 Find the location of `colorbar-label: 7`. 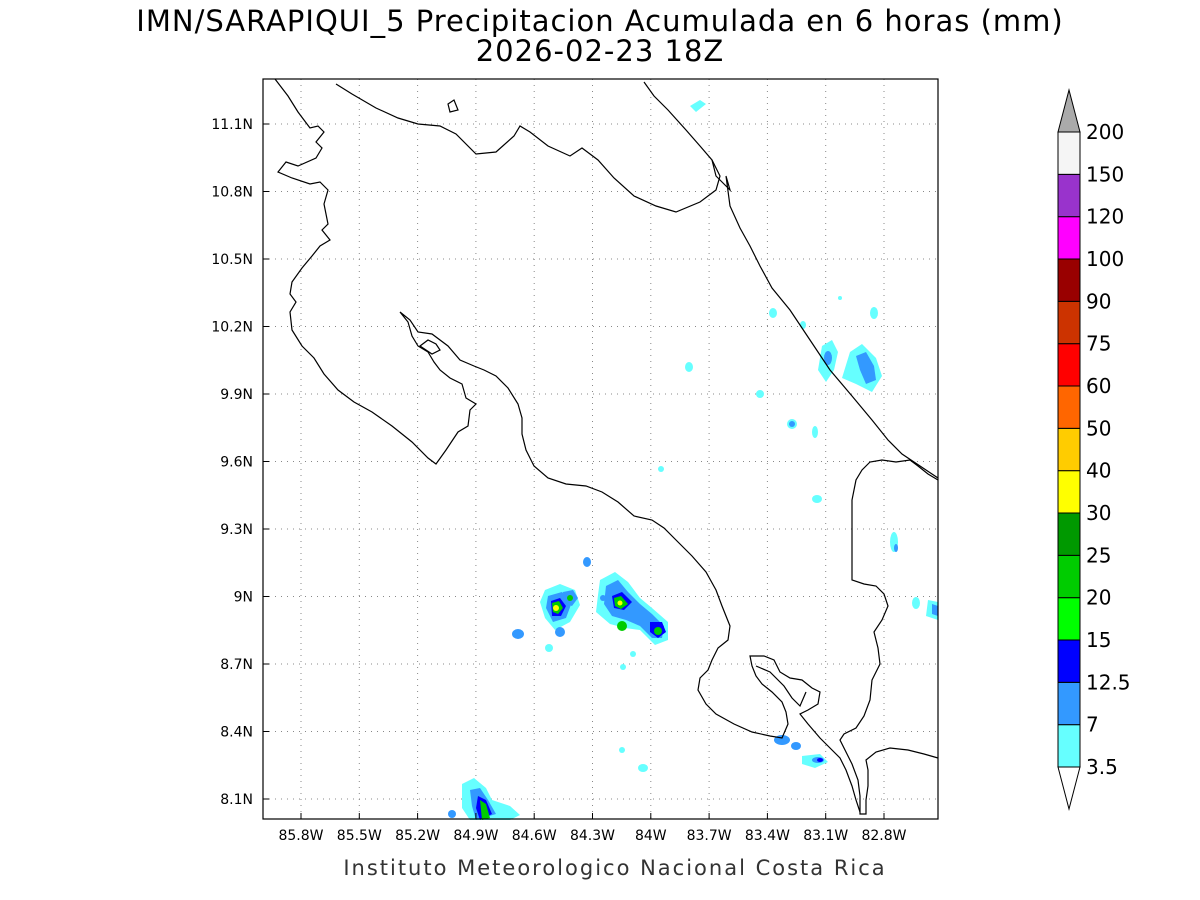

colorbar-label: 7 is located at coordinates (1092, 725).